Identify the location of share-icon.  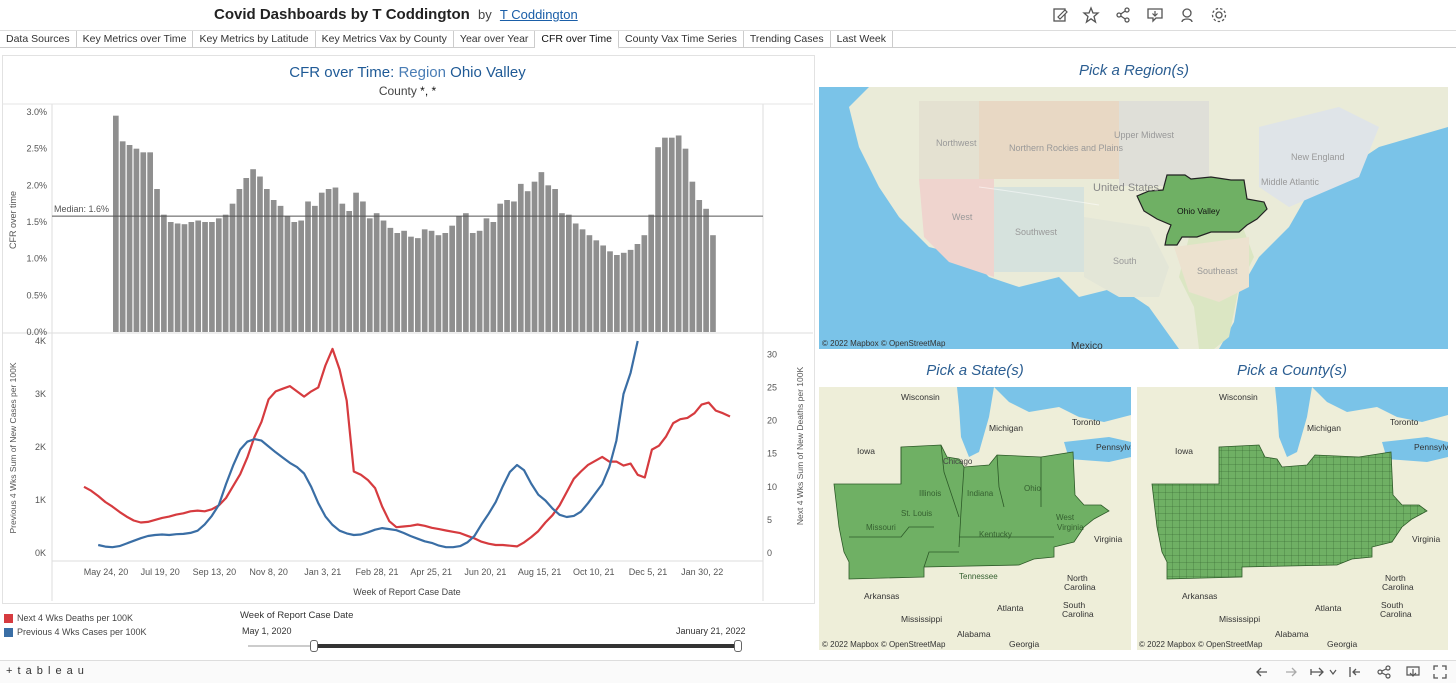
(1123, 15).